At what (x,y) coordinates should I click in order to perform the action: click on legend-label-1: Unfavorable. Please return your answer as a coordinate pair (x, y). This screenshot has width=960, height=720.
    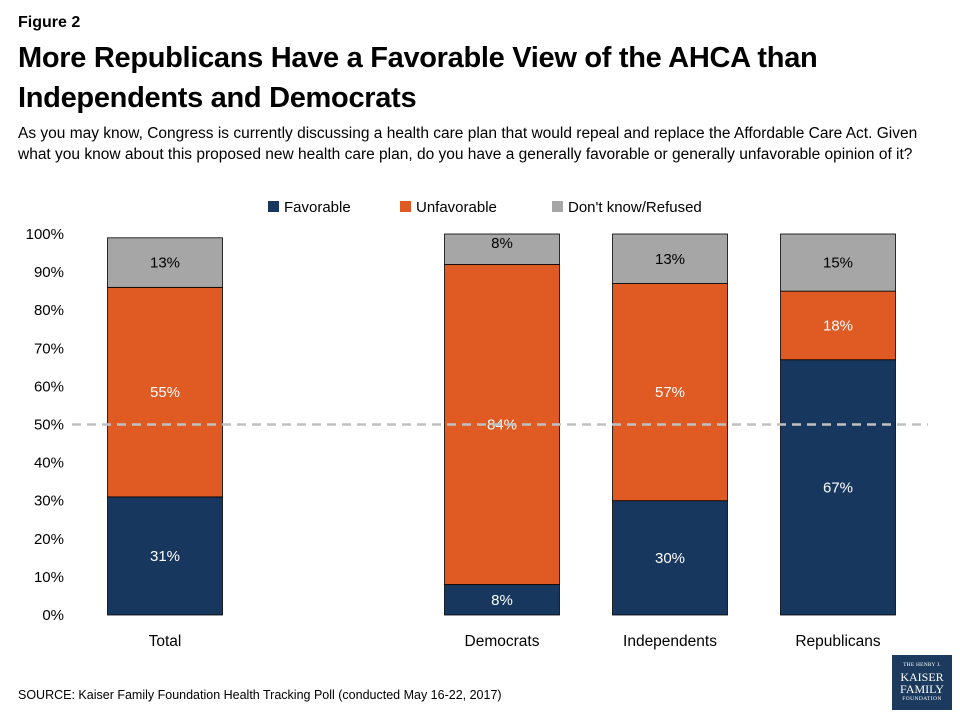
    Looking at the image, I should click on (456, 207).